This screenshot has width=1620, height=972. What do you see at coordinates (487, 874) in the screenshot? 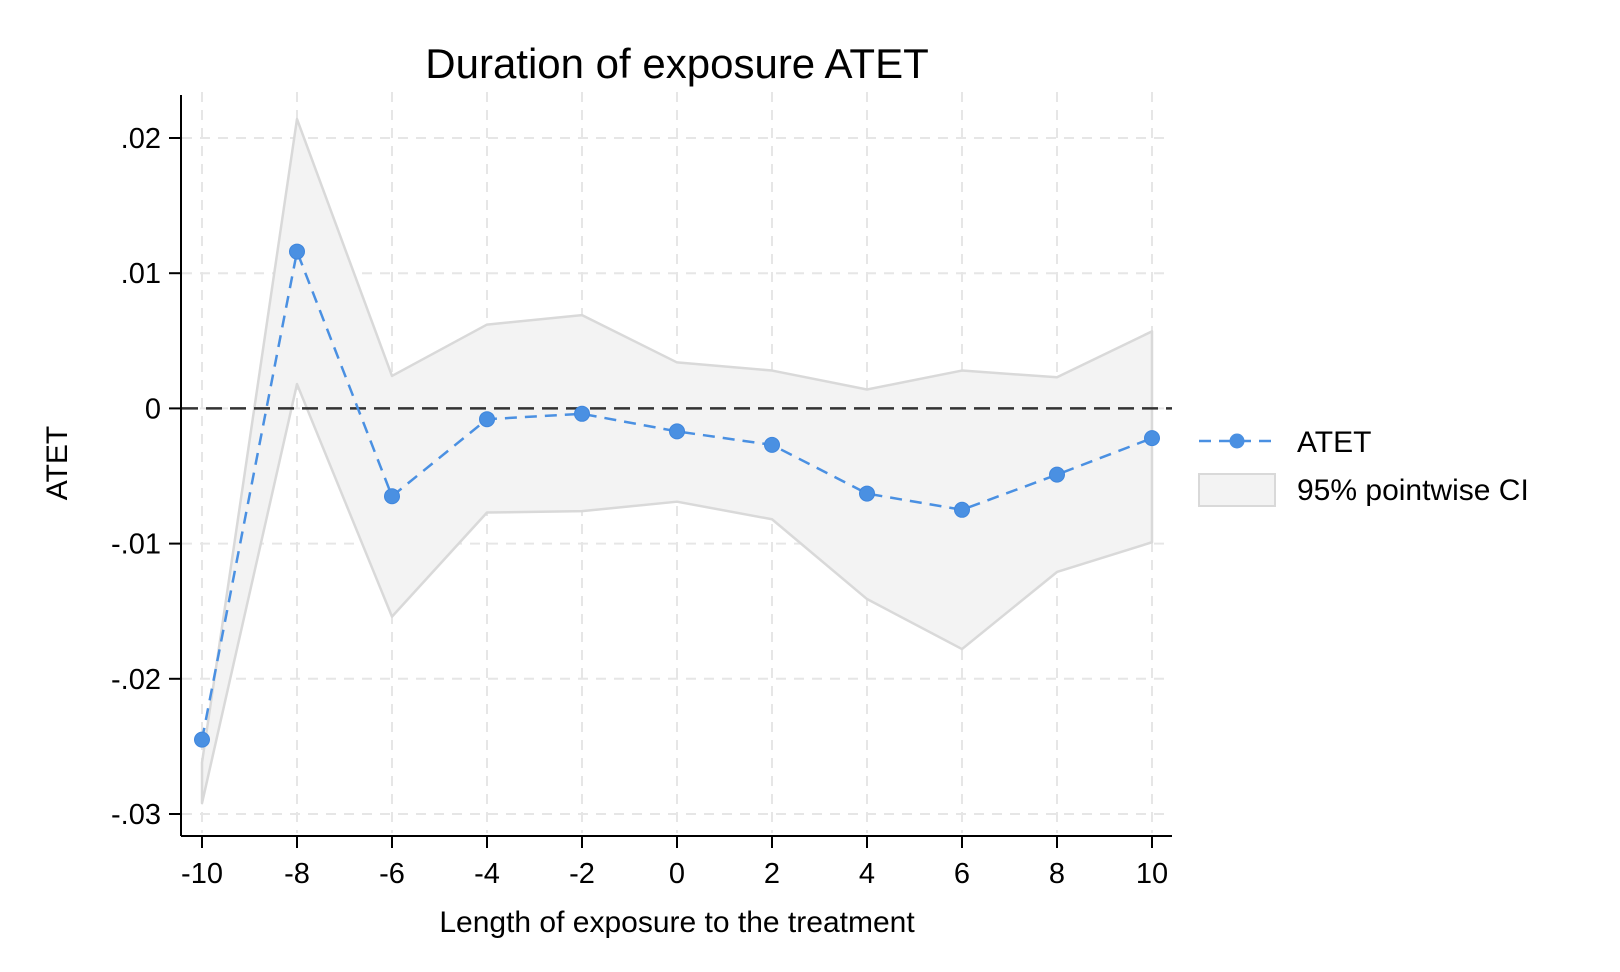
I see `x-tick-label-3: -4` at bounding box center [487, 874].